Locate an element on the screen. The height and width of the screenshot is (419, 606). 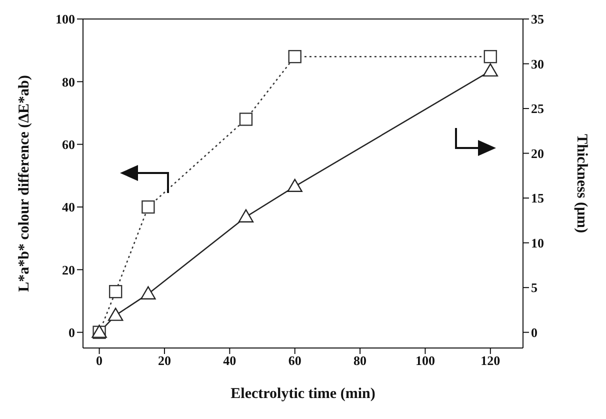
y-tick-label: 20 is located at coordinates (68, 270).